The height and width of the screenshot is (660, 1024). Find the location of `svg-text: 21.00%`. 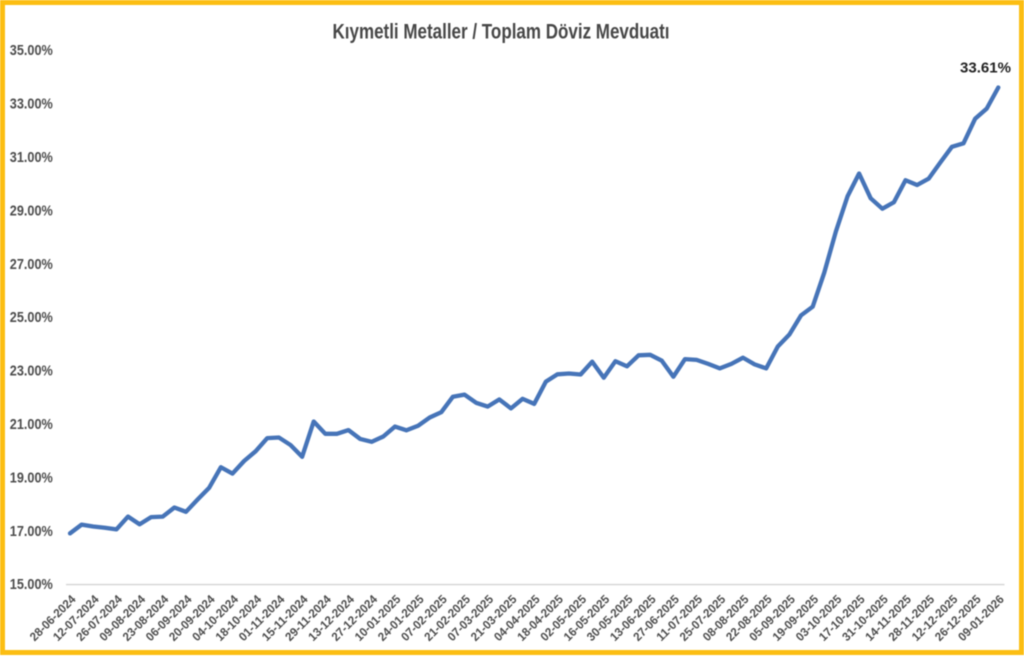

svg-text: 21.00% is located at coordinates (31, 424).